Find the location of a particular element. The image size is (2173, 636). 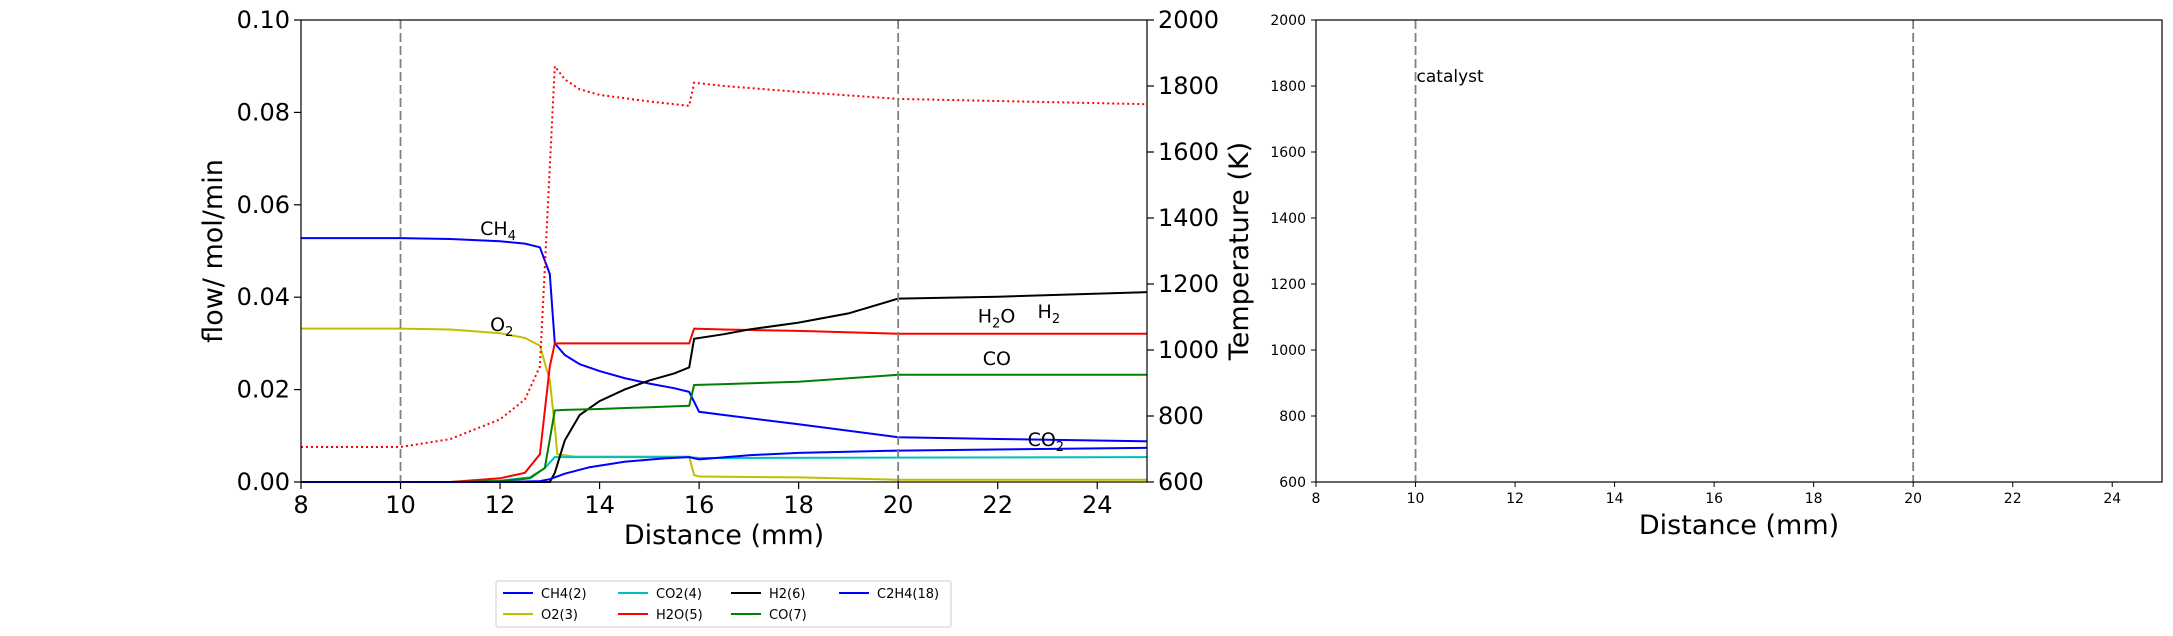

species-annotations: CH4 O2 H2O H2 CO CO2 is located at coordinates (772, 336).